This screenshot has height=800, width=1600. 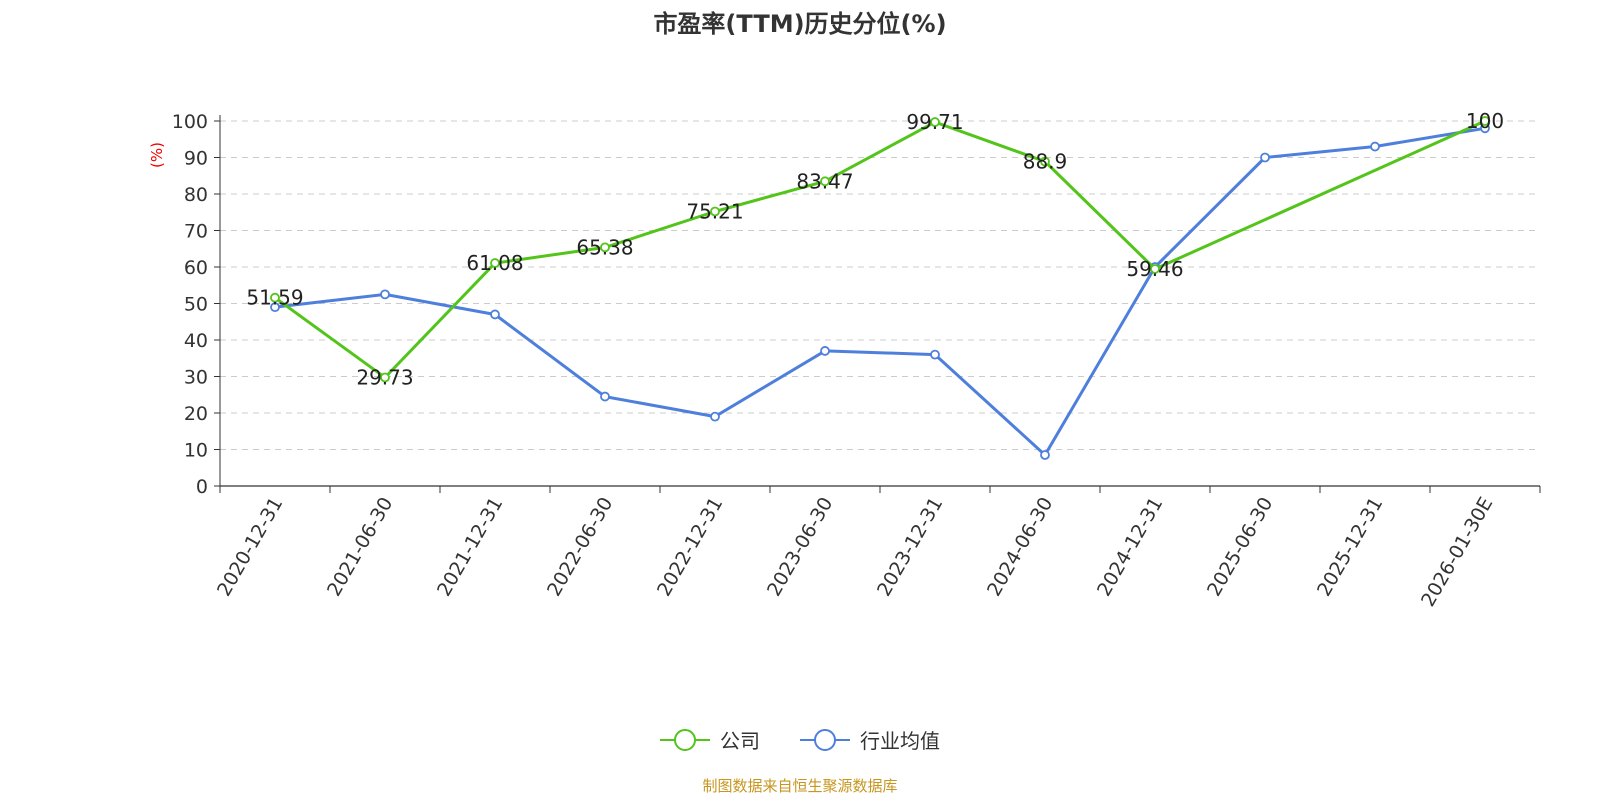 I want to click on data-label: 65.38, so click(x=604, y=247).